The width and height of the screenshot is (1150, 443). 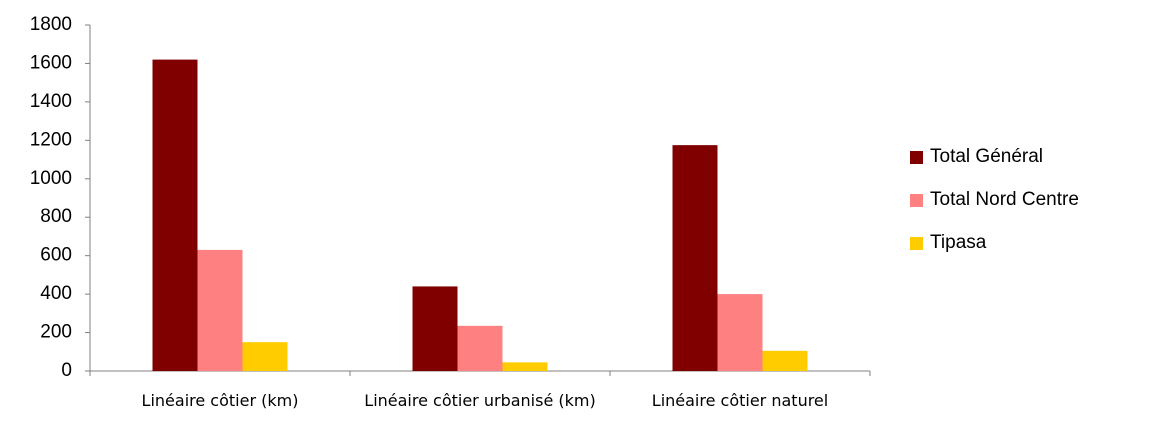 What do you see at coordinates (51, 62) in the screenshot?
I see `y-tick-label: 1600` at bounding box center [51, 62].